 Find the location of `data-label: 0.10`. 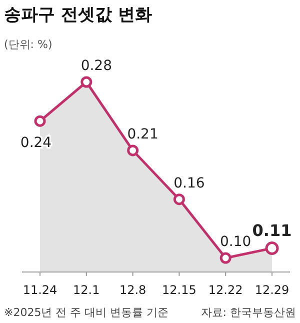

data-label: 0.10 is located at coordinates (236, 242).